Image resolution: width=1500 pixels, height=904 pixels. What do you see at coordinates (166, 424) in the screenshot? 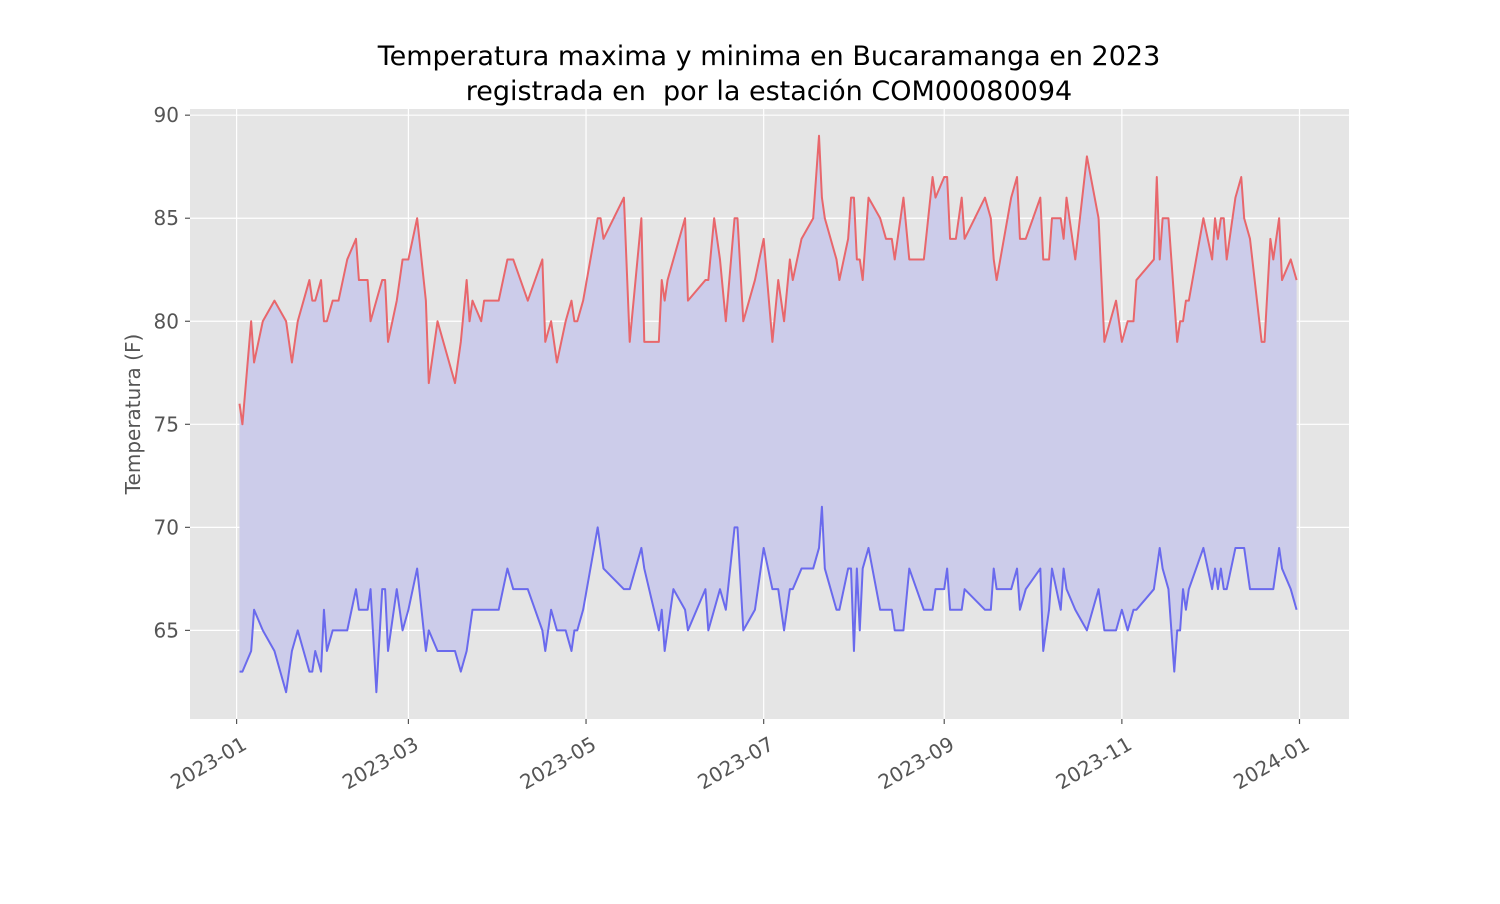
I see `y-tick-label: 75` at bounding box center [166, 424].